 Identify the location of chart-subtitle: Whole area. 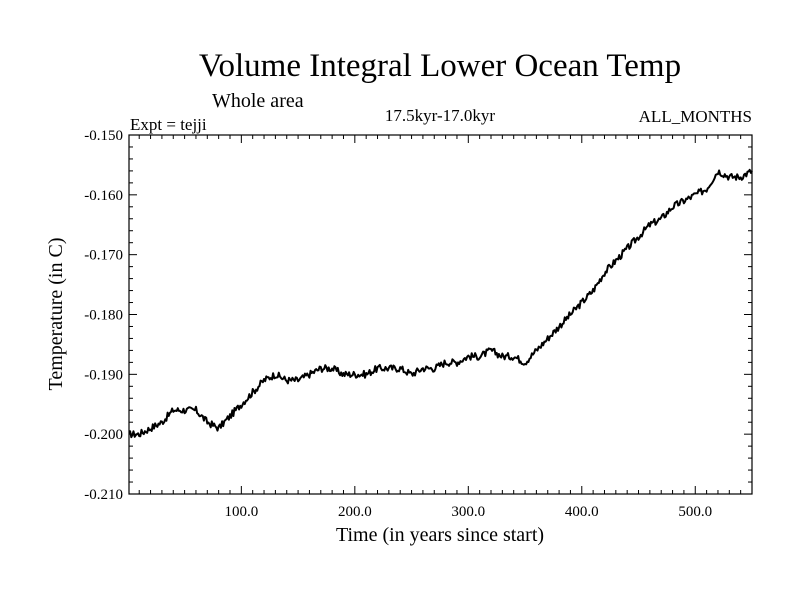
(258, 101).